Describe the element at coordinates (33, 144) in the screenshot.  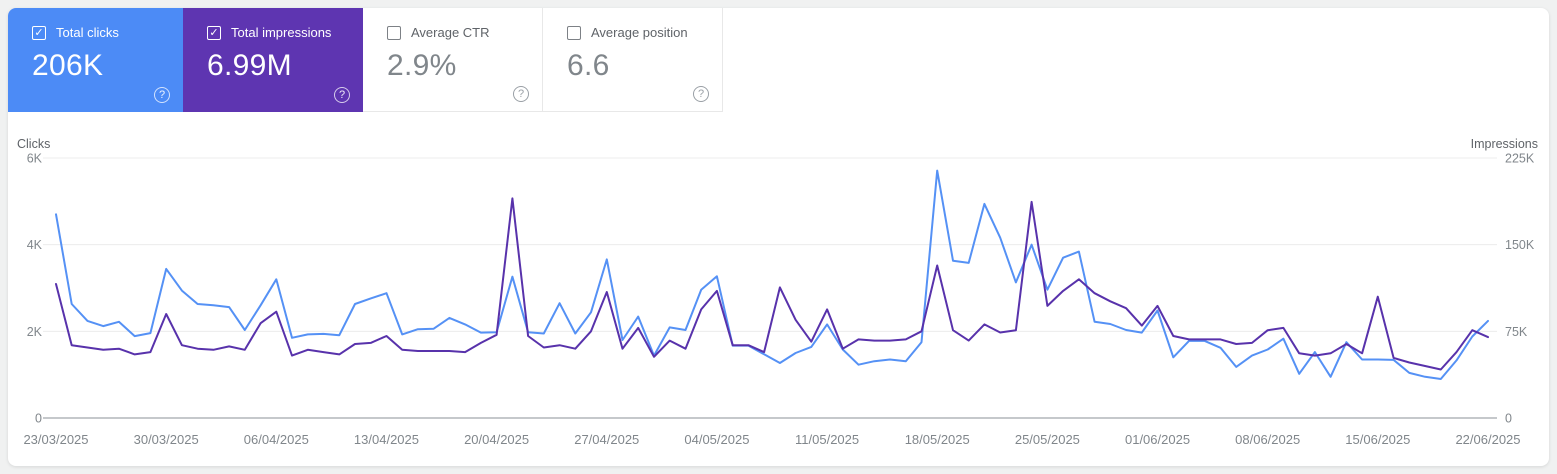
I see `svg-text: Clicks` at that location.